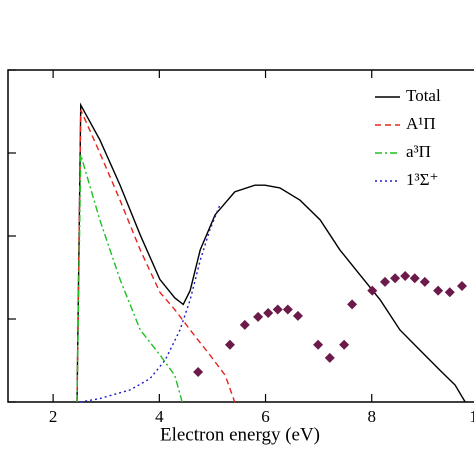 The image size is (474, 474). I want to click on legend-label: A¹Π, so click(421, 123).